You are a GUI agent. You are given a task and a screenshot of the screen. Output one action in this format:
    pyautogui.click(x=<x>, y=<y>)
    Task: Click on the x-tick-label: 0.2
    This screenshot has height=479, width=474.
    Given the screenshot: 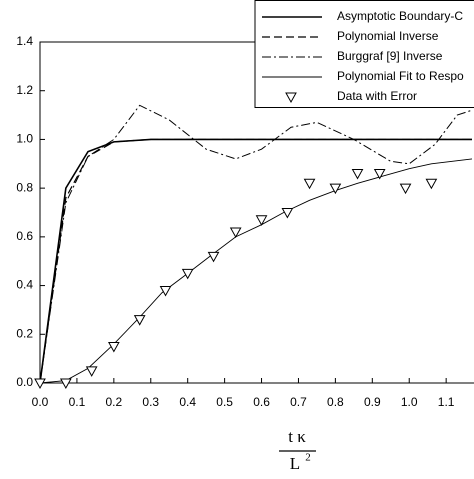 What is the action you would take?
    pyautogui.click(x=114, y=402)
    